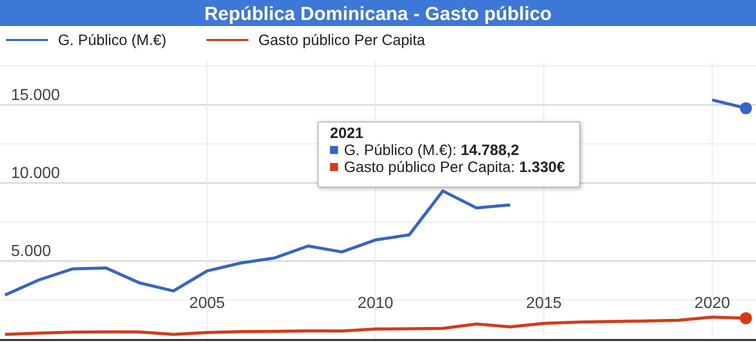 This screenshot has height=342, width=756. What do you see at coordinates (455, 167) in the screenshot?
I see `annotation: Gasto público Per Capita: 1.330€` at bounding box center [455, 167].